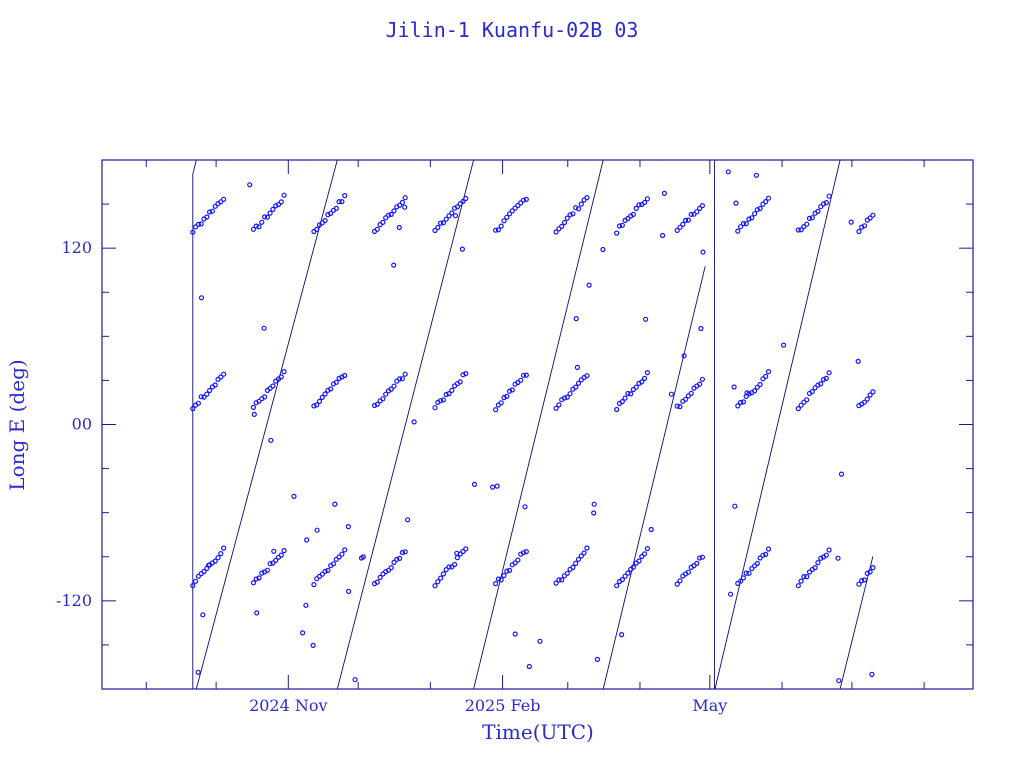 Image resolution: width=1024 pixels, height=773 pixels. I want to click on longitude-trace, so click(794, 424).